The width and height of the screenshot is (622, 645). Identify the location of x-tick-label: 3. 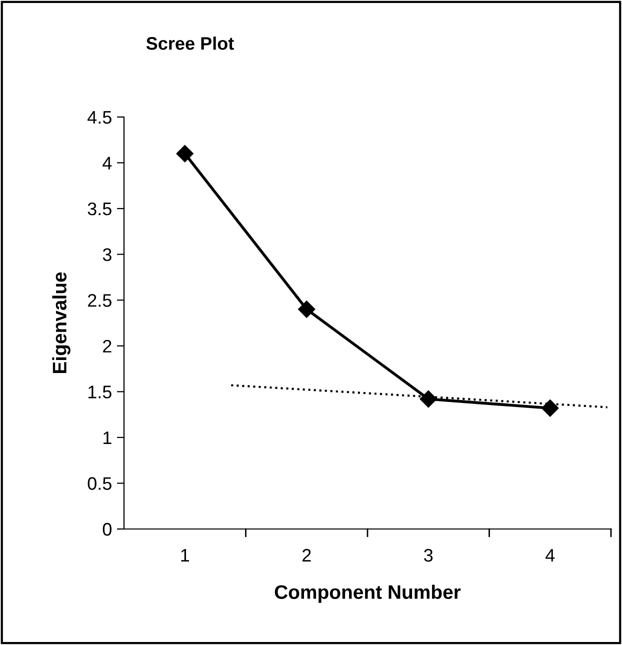
(428, 555).